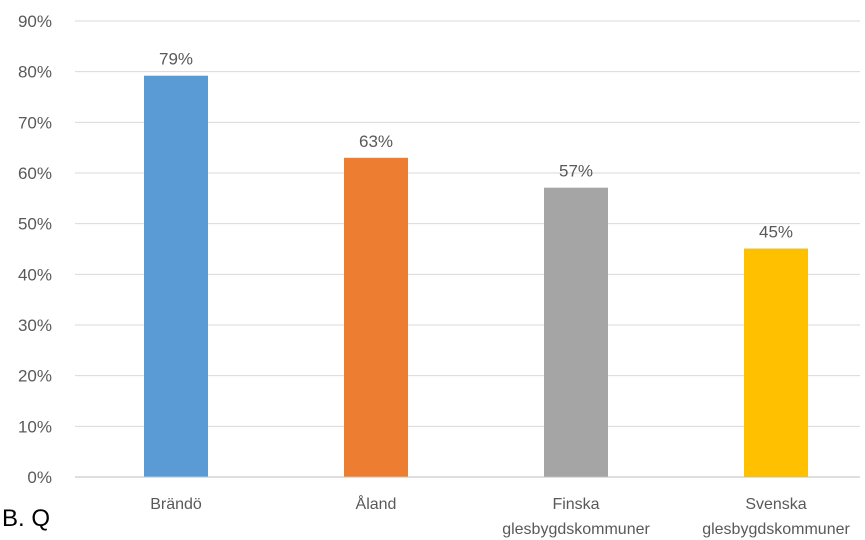 The height and width of the screenshot is (540, 865). Describe the element at coordinates (35, 426) in the screenshot. I see `y-tick-label: 10%` at that location.